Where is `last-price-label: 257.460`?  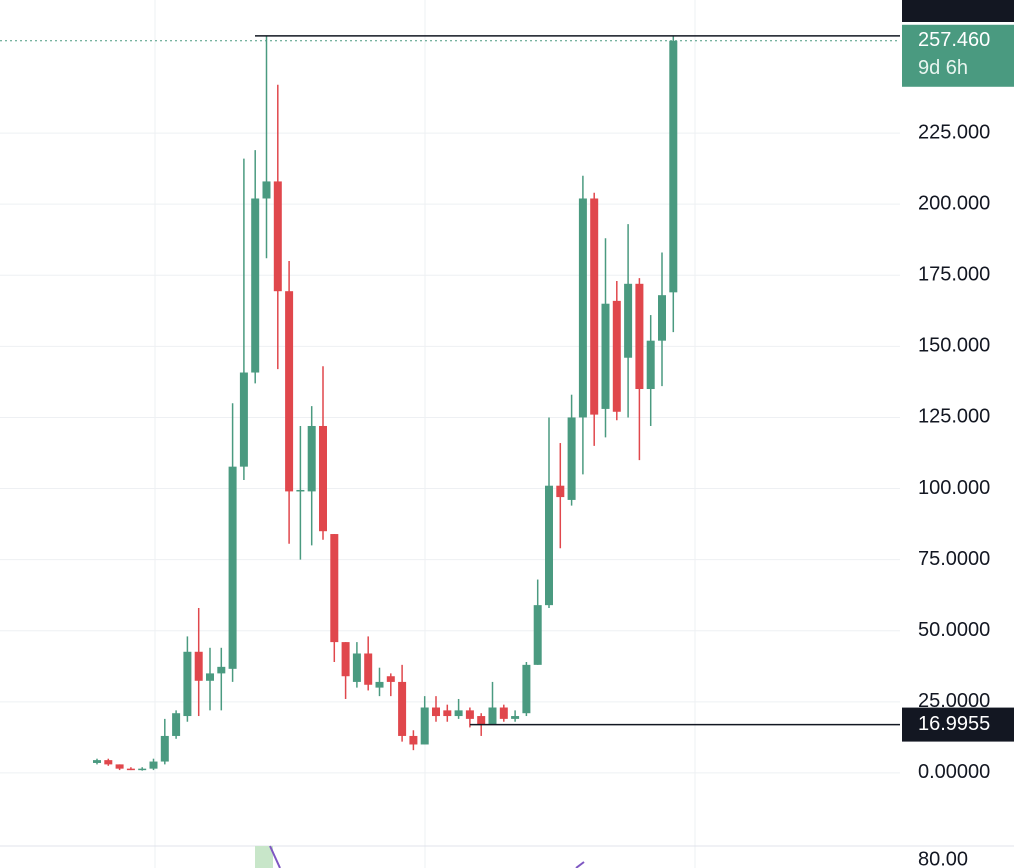
last-price-label: 257.460 is located at coordinates (954, 40).